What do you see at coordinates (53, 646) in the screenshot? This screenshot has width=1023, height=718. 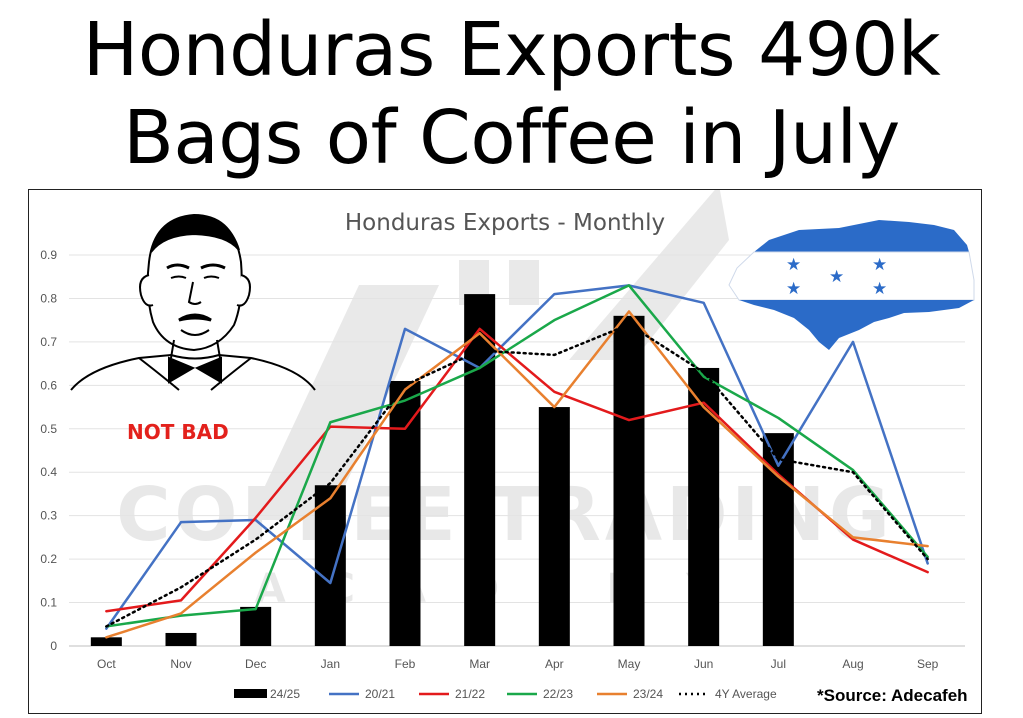 I see `y-tick-label: 0` at bounding box center [53, 646].